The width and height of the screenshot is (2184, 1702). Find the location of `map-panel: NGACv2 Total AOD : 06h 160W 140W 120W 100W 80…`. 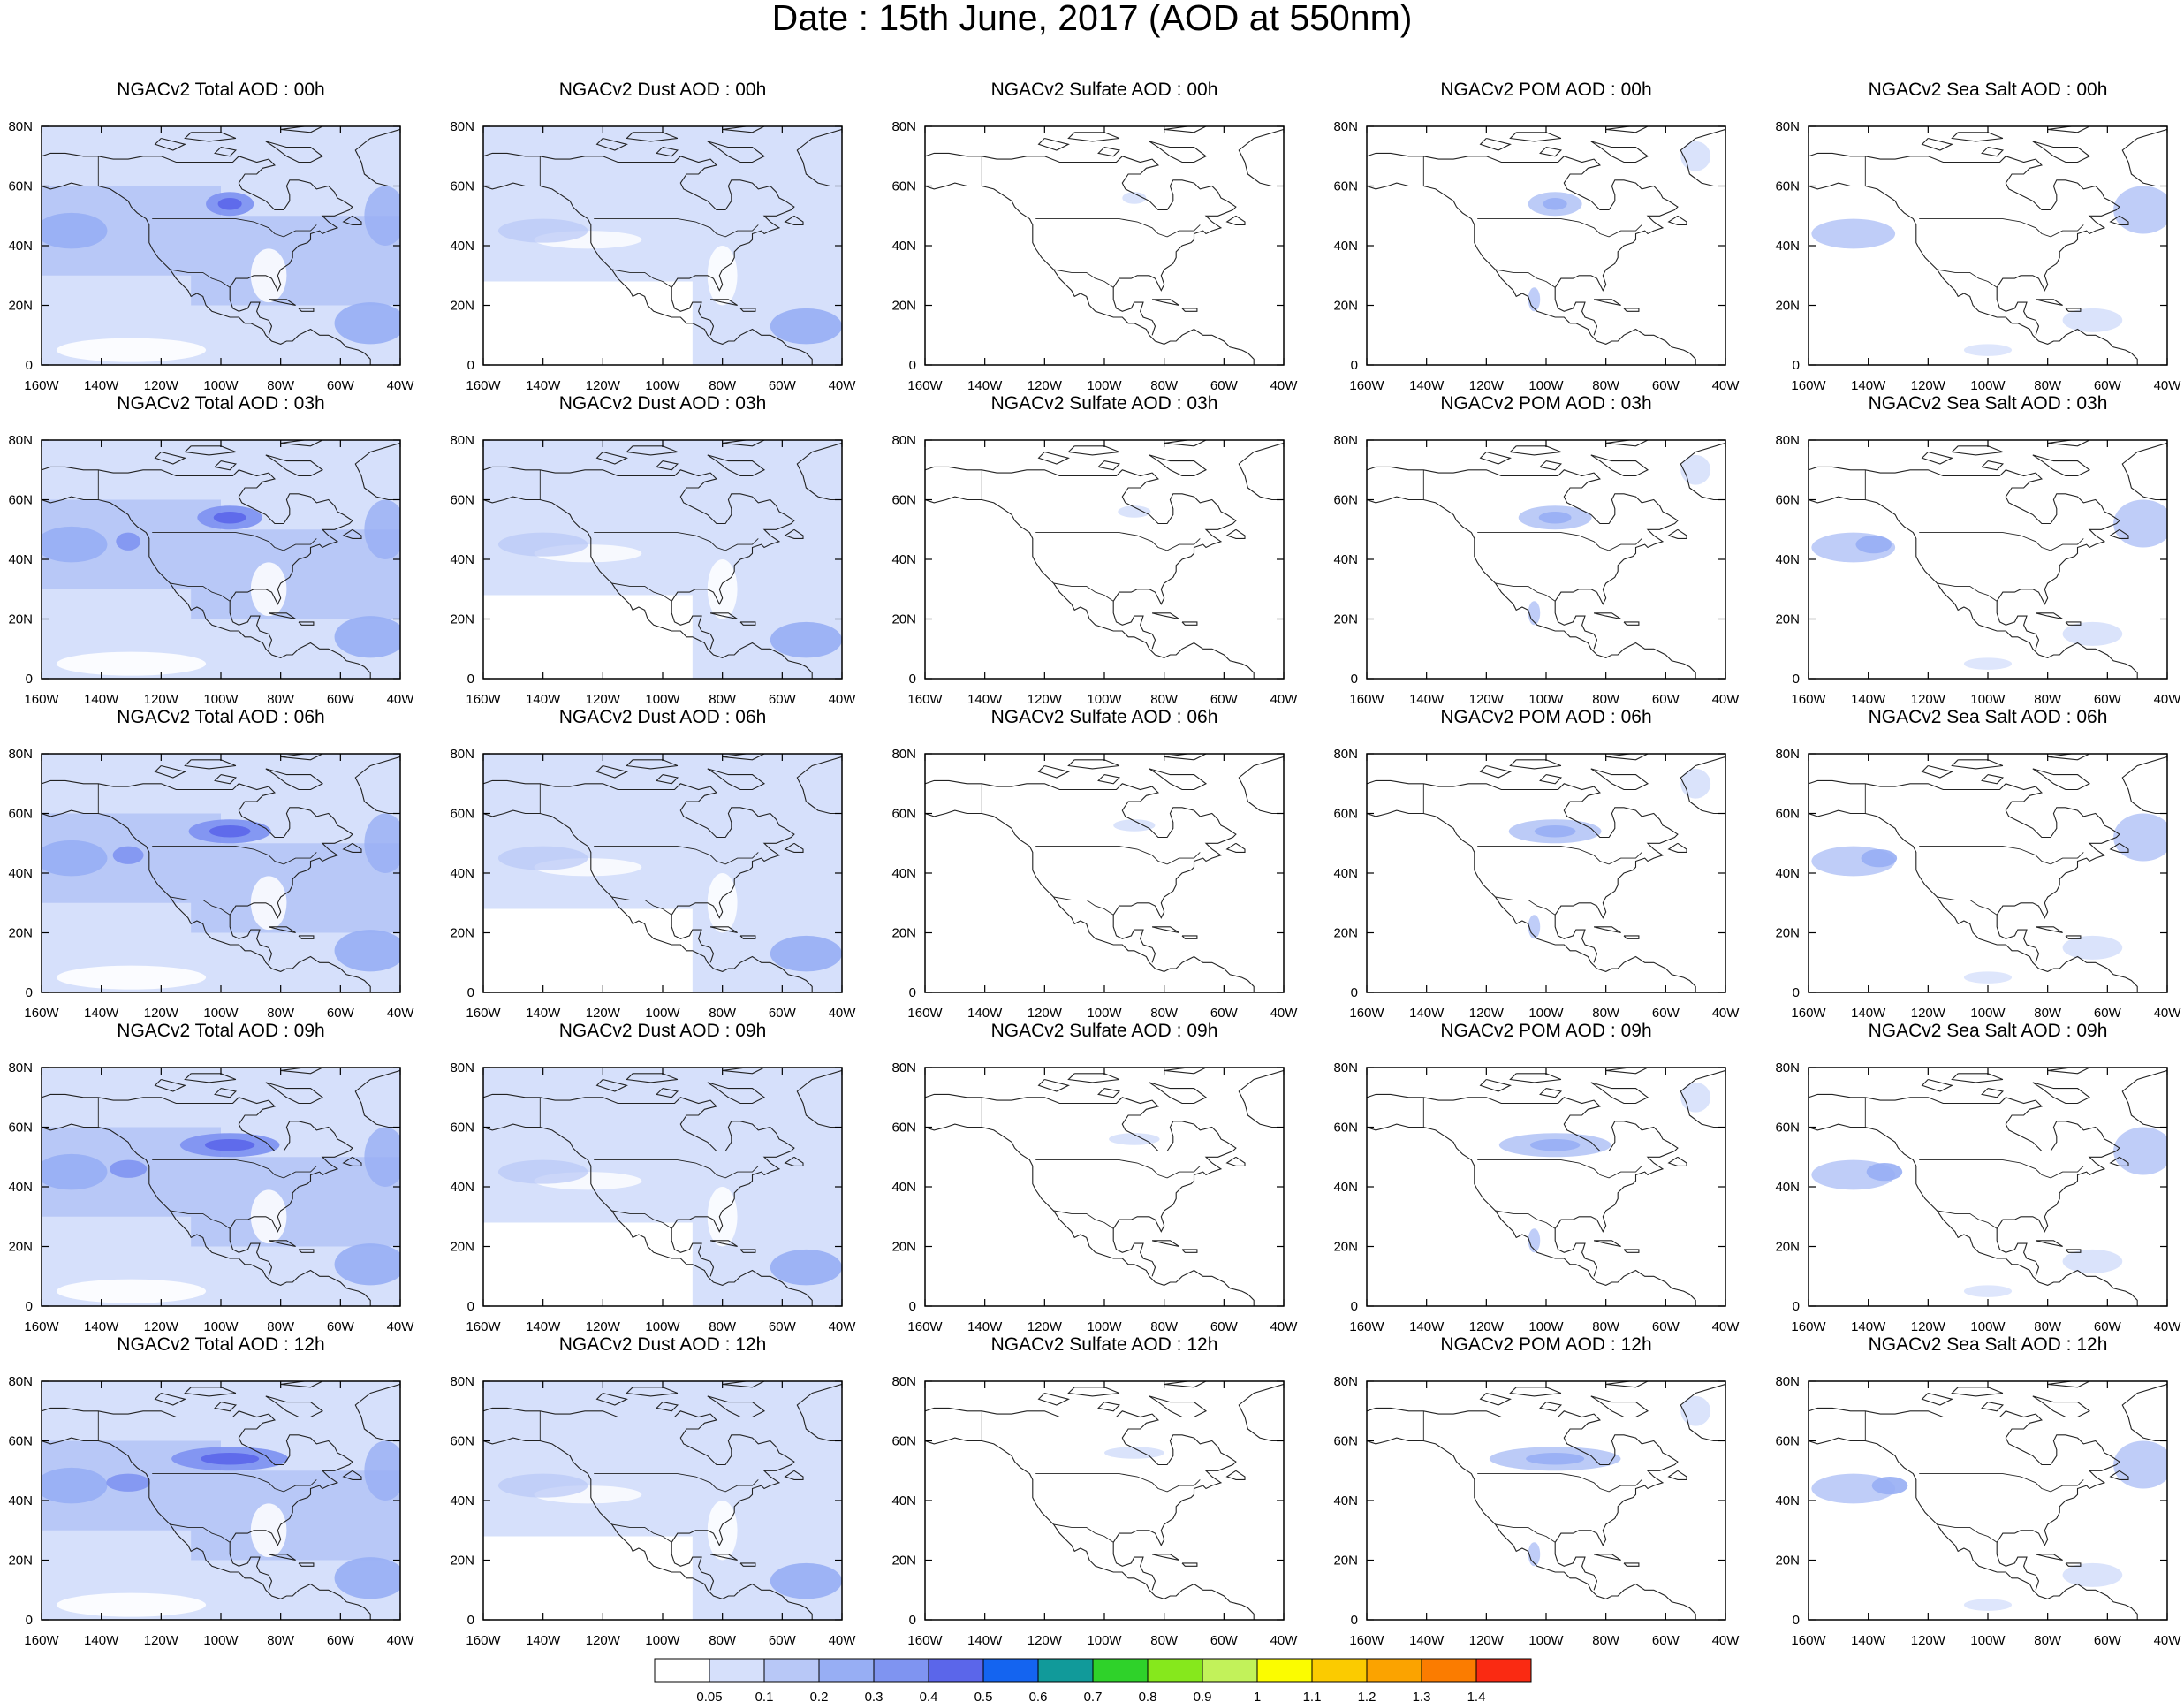

map-panel: NGACv2 Total AOD : 06h 160W 140W 120W 100W 80… is located at coordinates (221, 864).